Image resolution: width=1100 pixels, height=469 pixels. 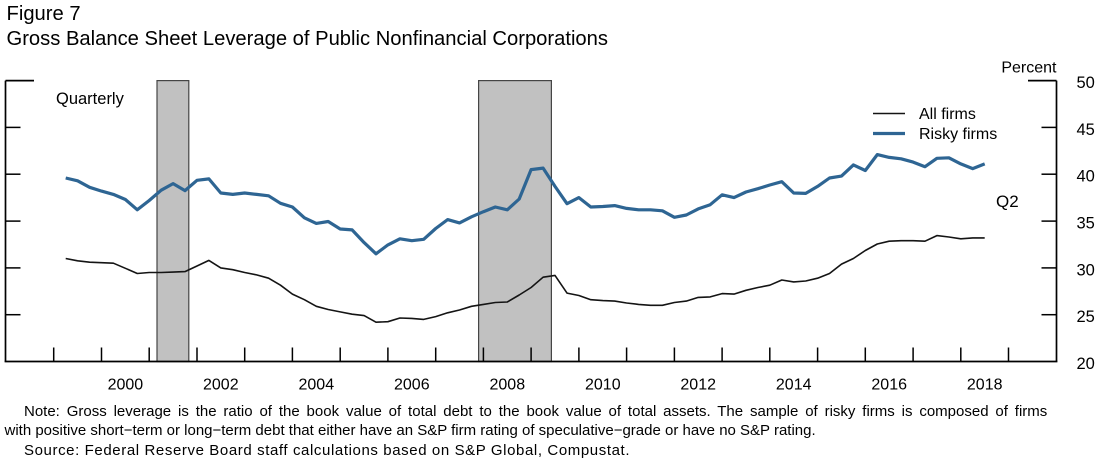 I want to click on svg-text: Percent, so click(x=1029, y=68).